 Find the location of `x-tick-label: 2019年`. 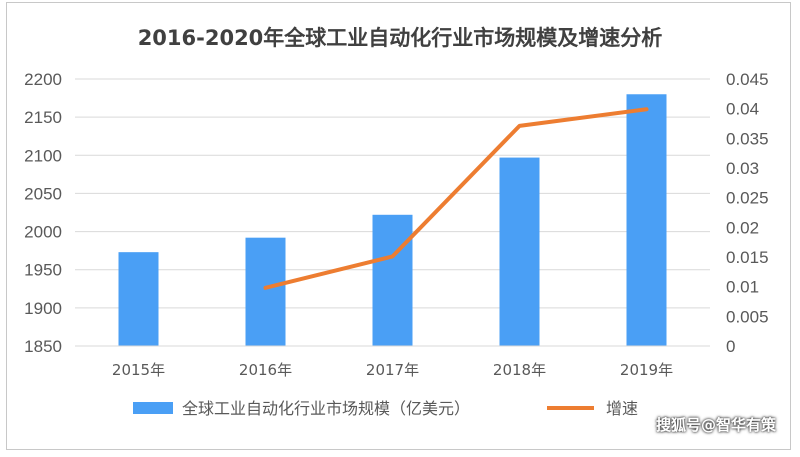

x-tick-label: 2019年 is located at coordinates (646, 370).